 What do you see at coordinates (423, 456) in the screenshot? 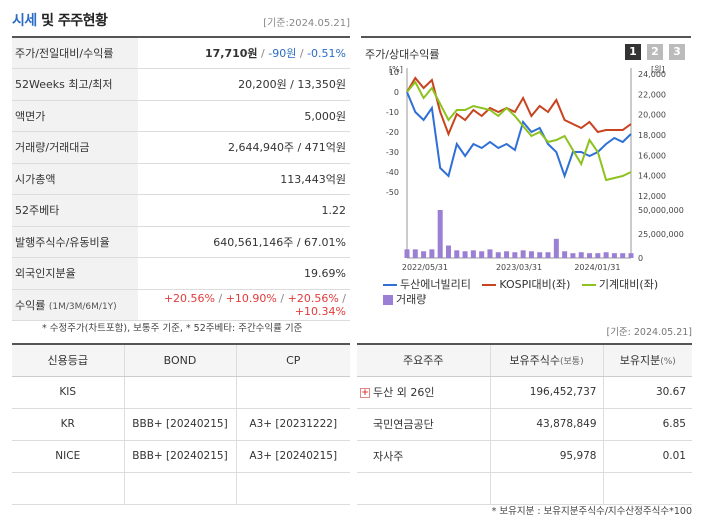
I see `holder-name-cell: 자사주` at bounding box center [423, 456].